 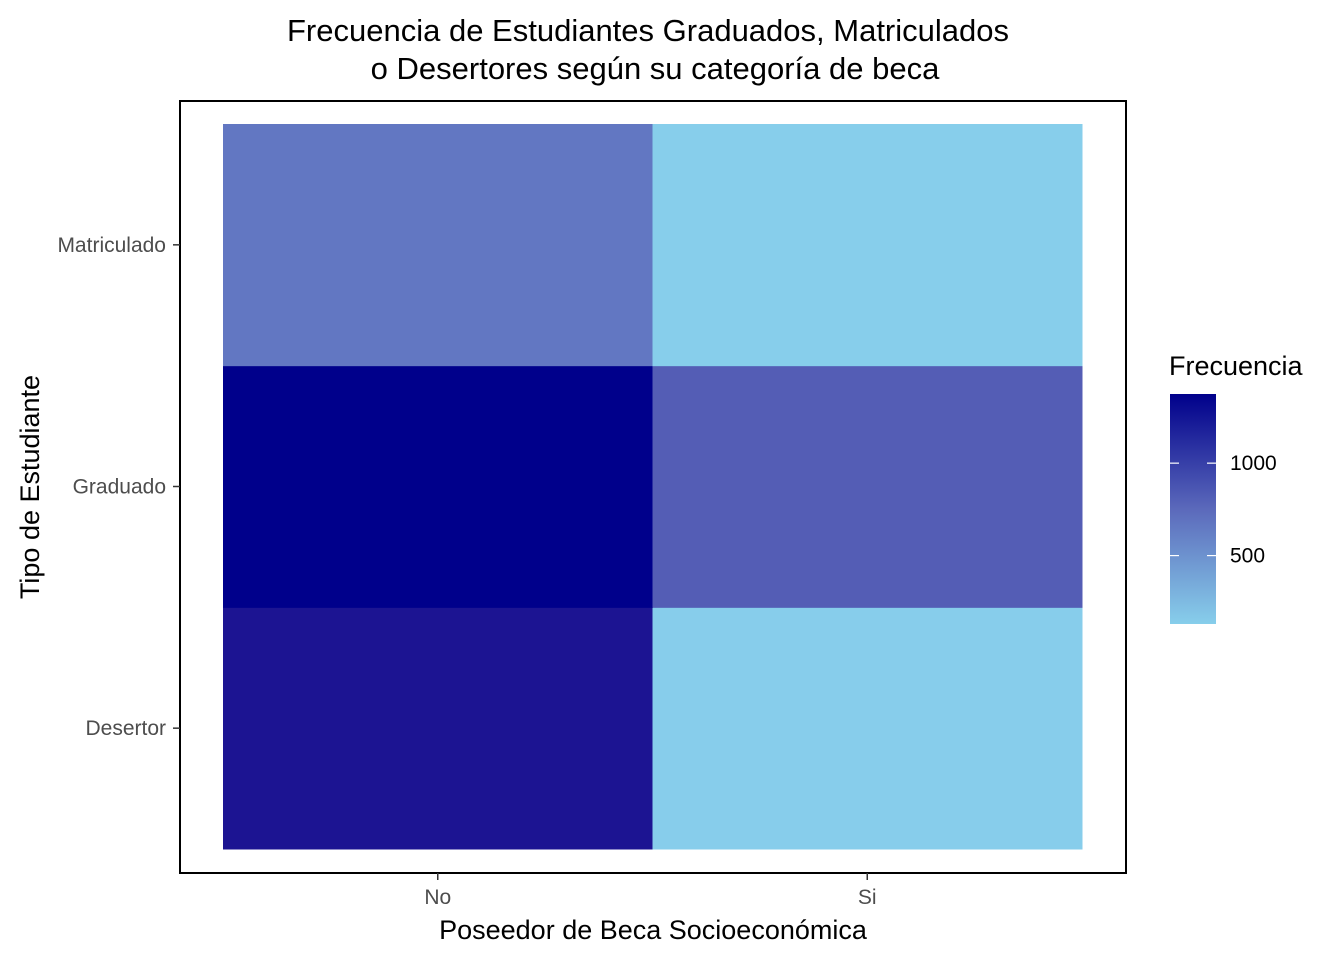 I want to click on x-axis: No Si, so click(x=650, y=891).